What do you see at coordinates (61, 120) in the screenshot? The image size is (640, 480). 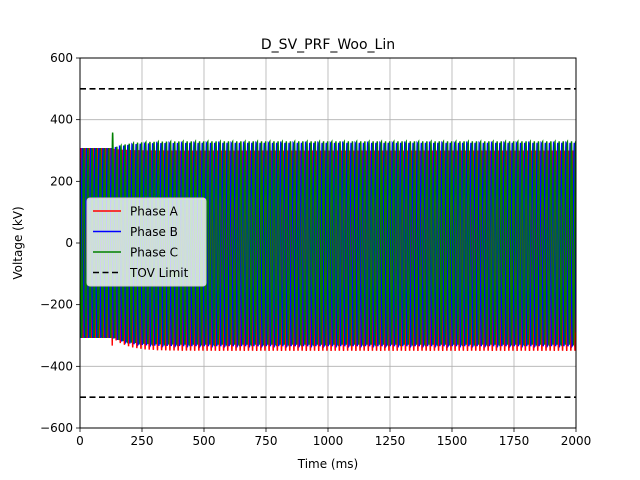 I see `y-tick-label: 400` at bounding box center [61, 120].